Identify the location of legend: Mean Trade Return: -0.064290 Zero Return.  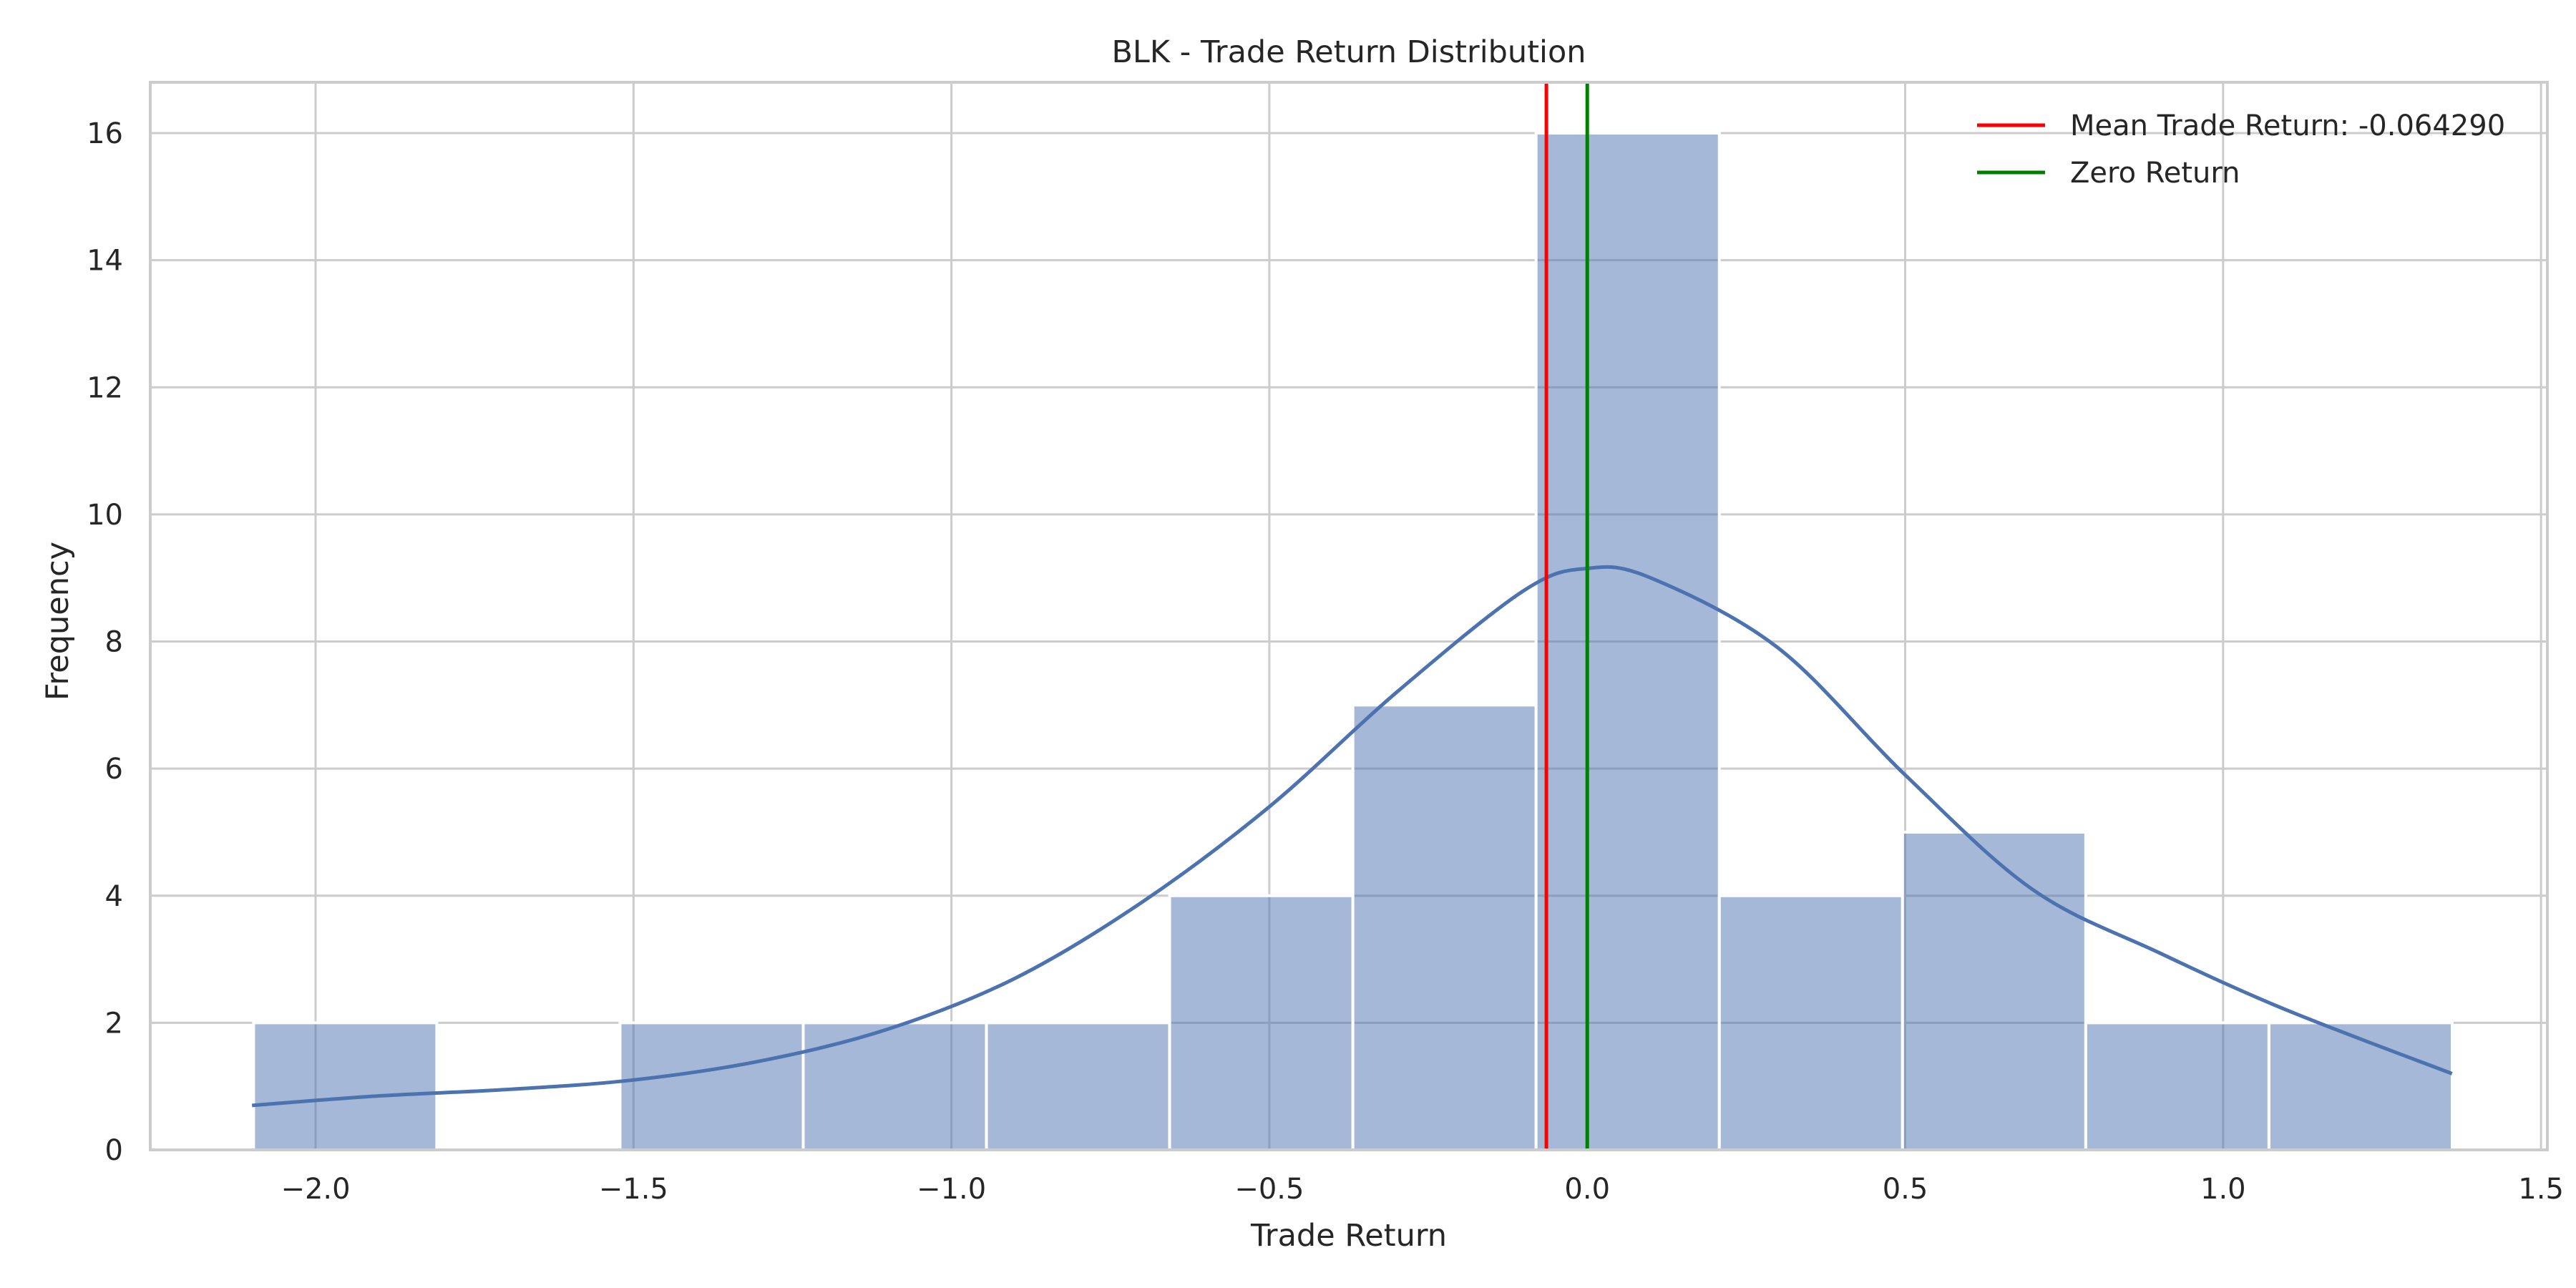
(2241, 149).